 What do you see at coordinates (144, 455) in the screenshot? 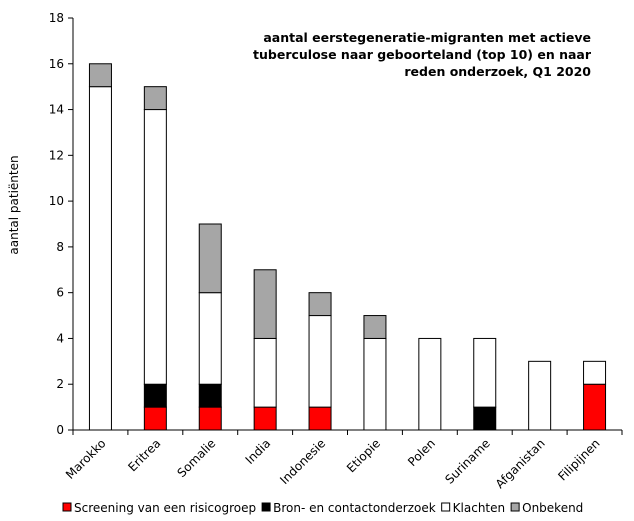
I see `x-tick-label: Eritrea` at bounding box center [144, 455].